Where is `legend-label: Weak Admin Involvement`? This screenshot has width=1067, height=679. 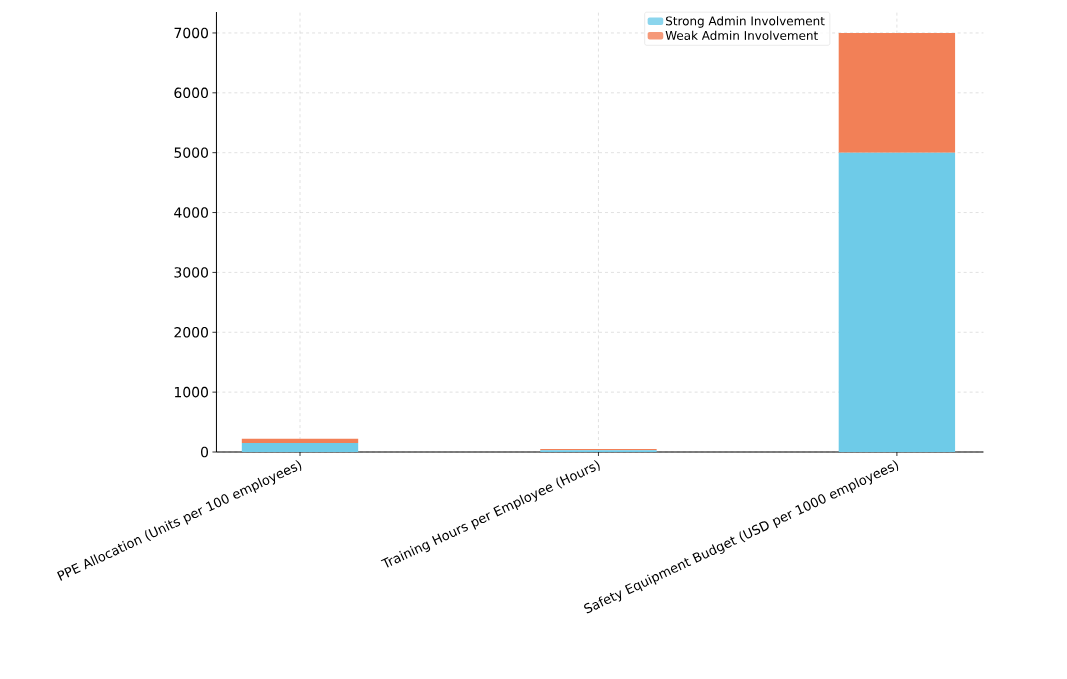
legend-label: Weak Admin Involvement is located at coordinates (741, 35).